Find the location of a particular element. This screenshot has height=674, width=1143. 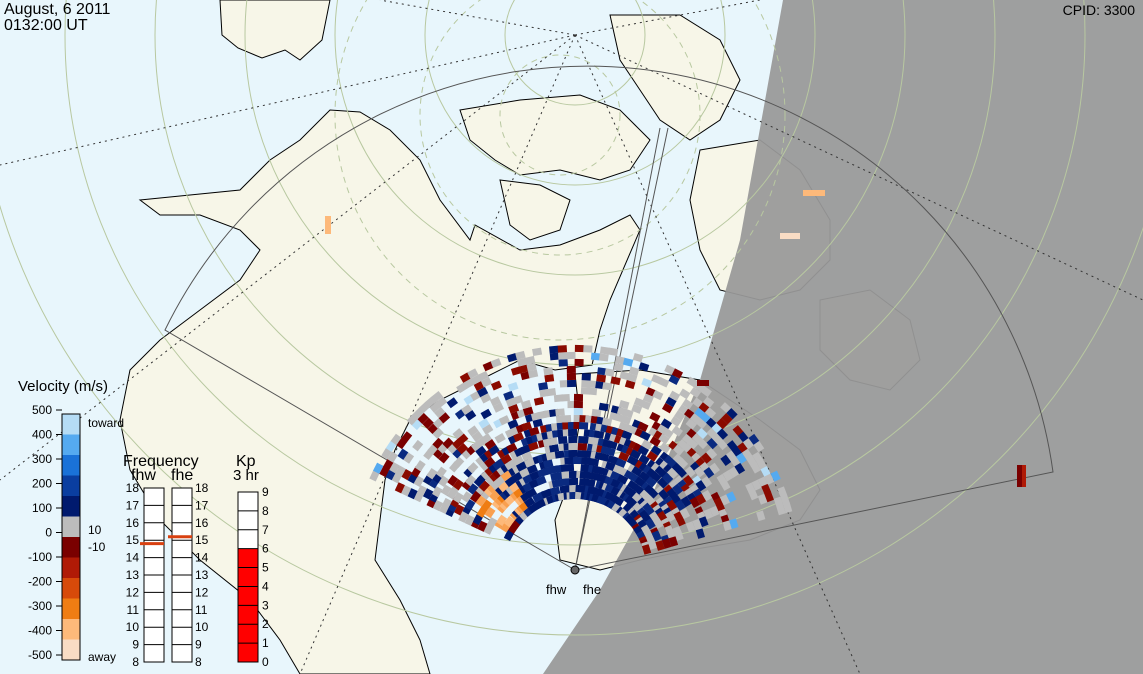

velocity-scale-title: Velocity (m/s) is located at coordinates (63, 386).